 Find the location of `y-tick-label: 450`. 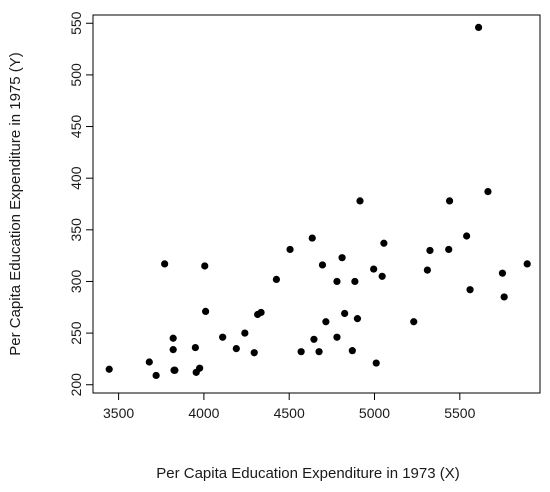

y-tick-label: 450 is located at coordinates (76, 127).